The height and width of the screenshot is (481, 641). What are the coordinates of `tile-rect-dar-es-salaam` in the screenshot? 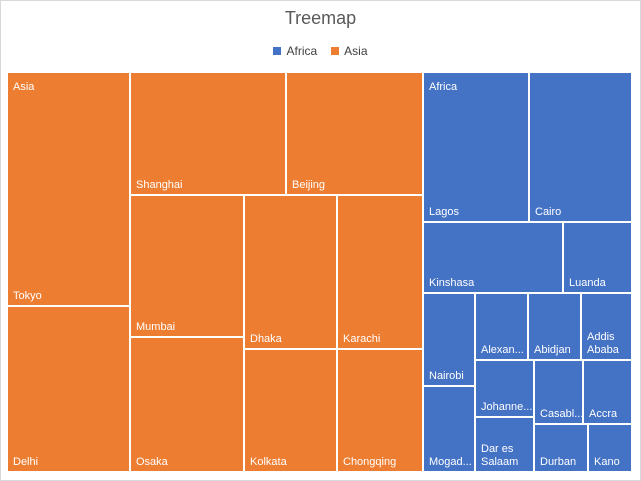 It's located at (504, 444).